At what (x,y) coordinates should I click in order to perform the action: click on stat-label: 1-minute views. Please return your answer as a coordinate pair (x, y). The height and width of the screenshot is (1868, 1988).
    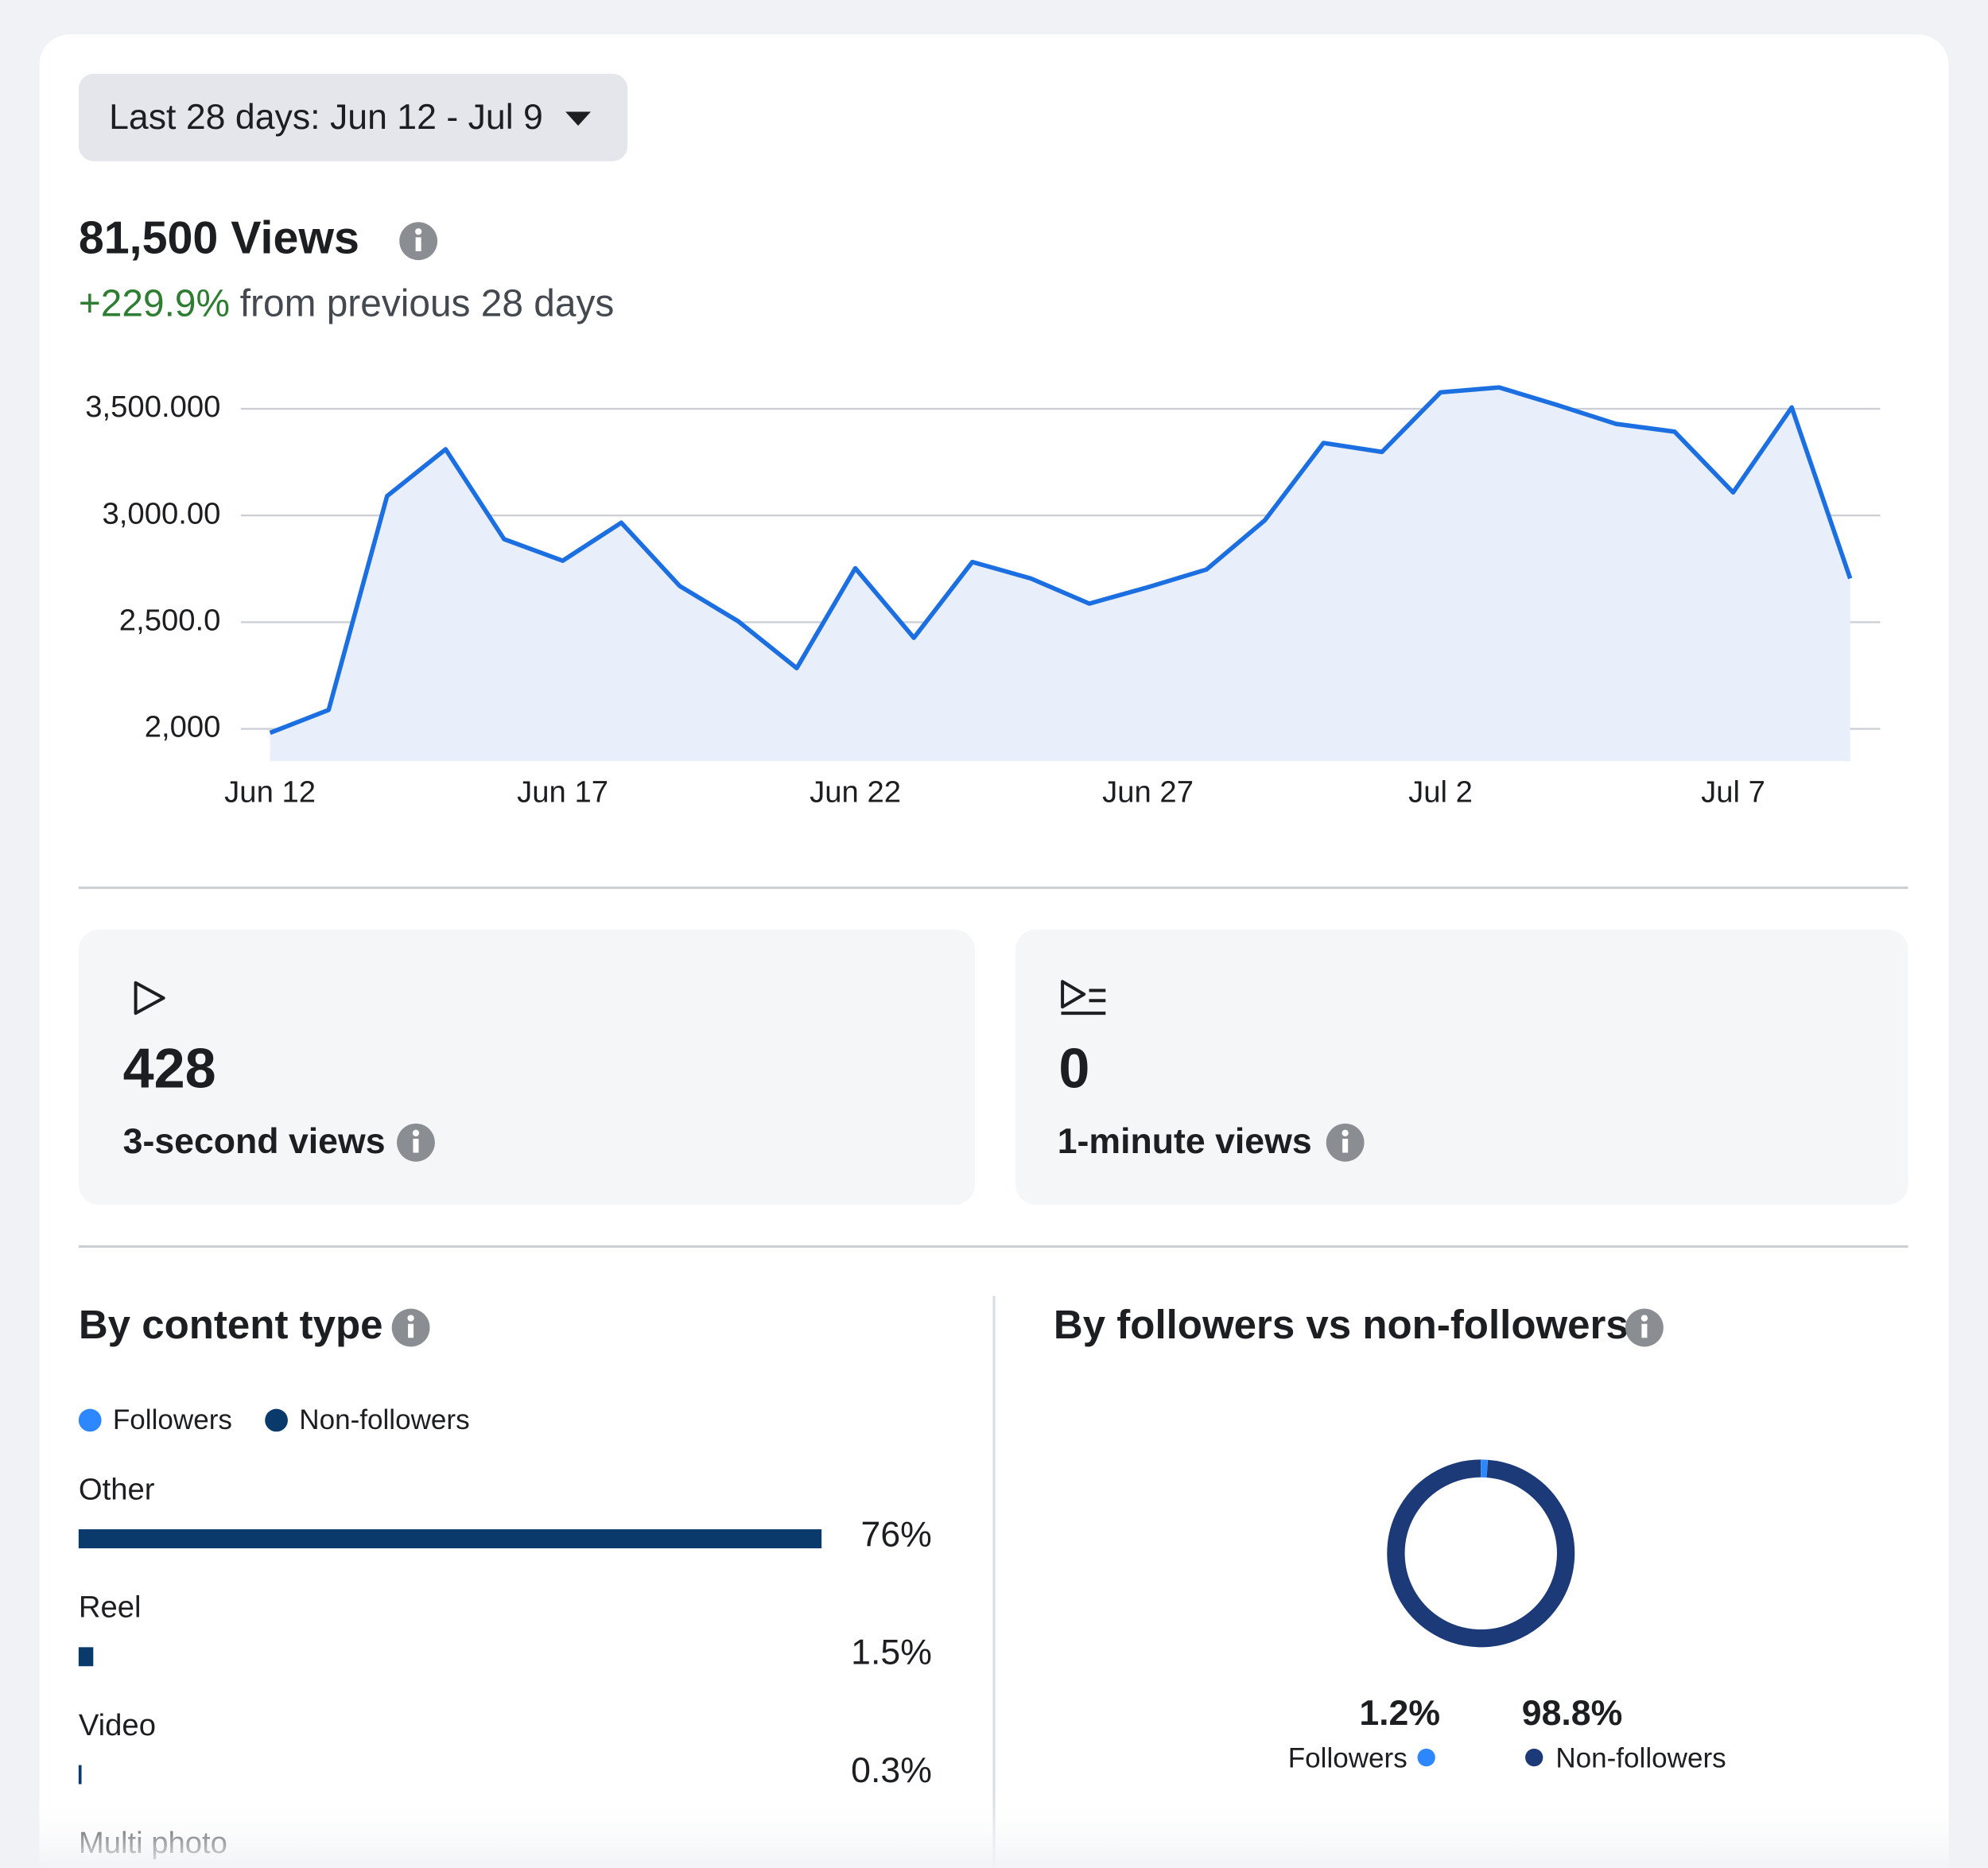
    Looking at the image, I should click on (1185, 1141).